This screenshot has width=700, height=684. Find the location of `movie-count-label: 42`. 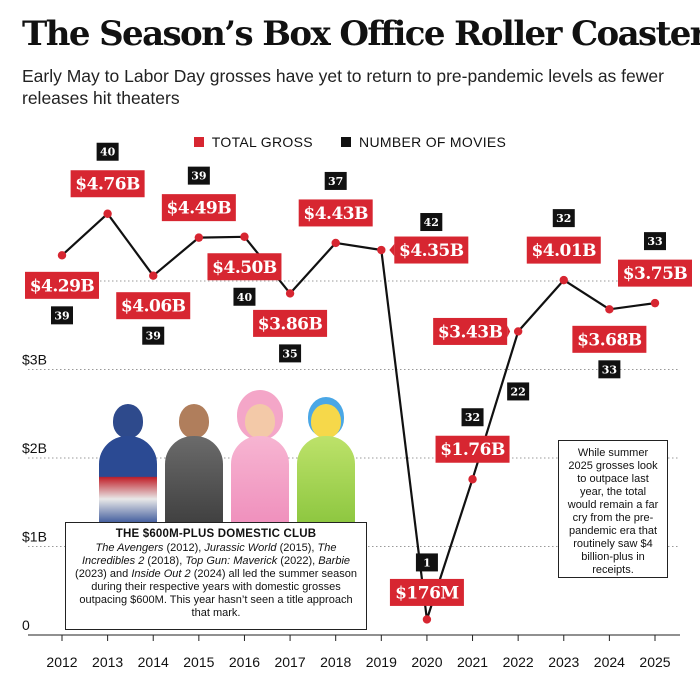

movie-count-label: 42 is located at coordinates (431, 222).